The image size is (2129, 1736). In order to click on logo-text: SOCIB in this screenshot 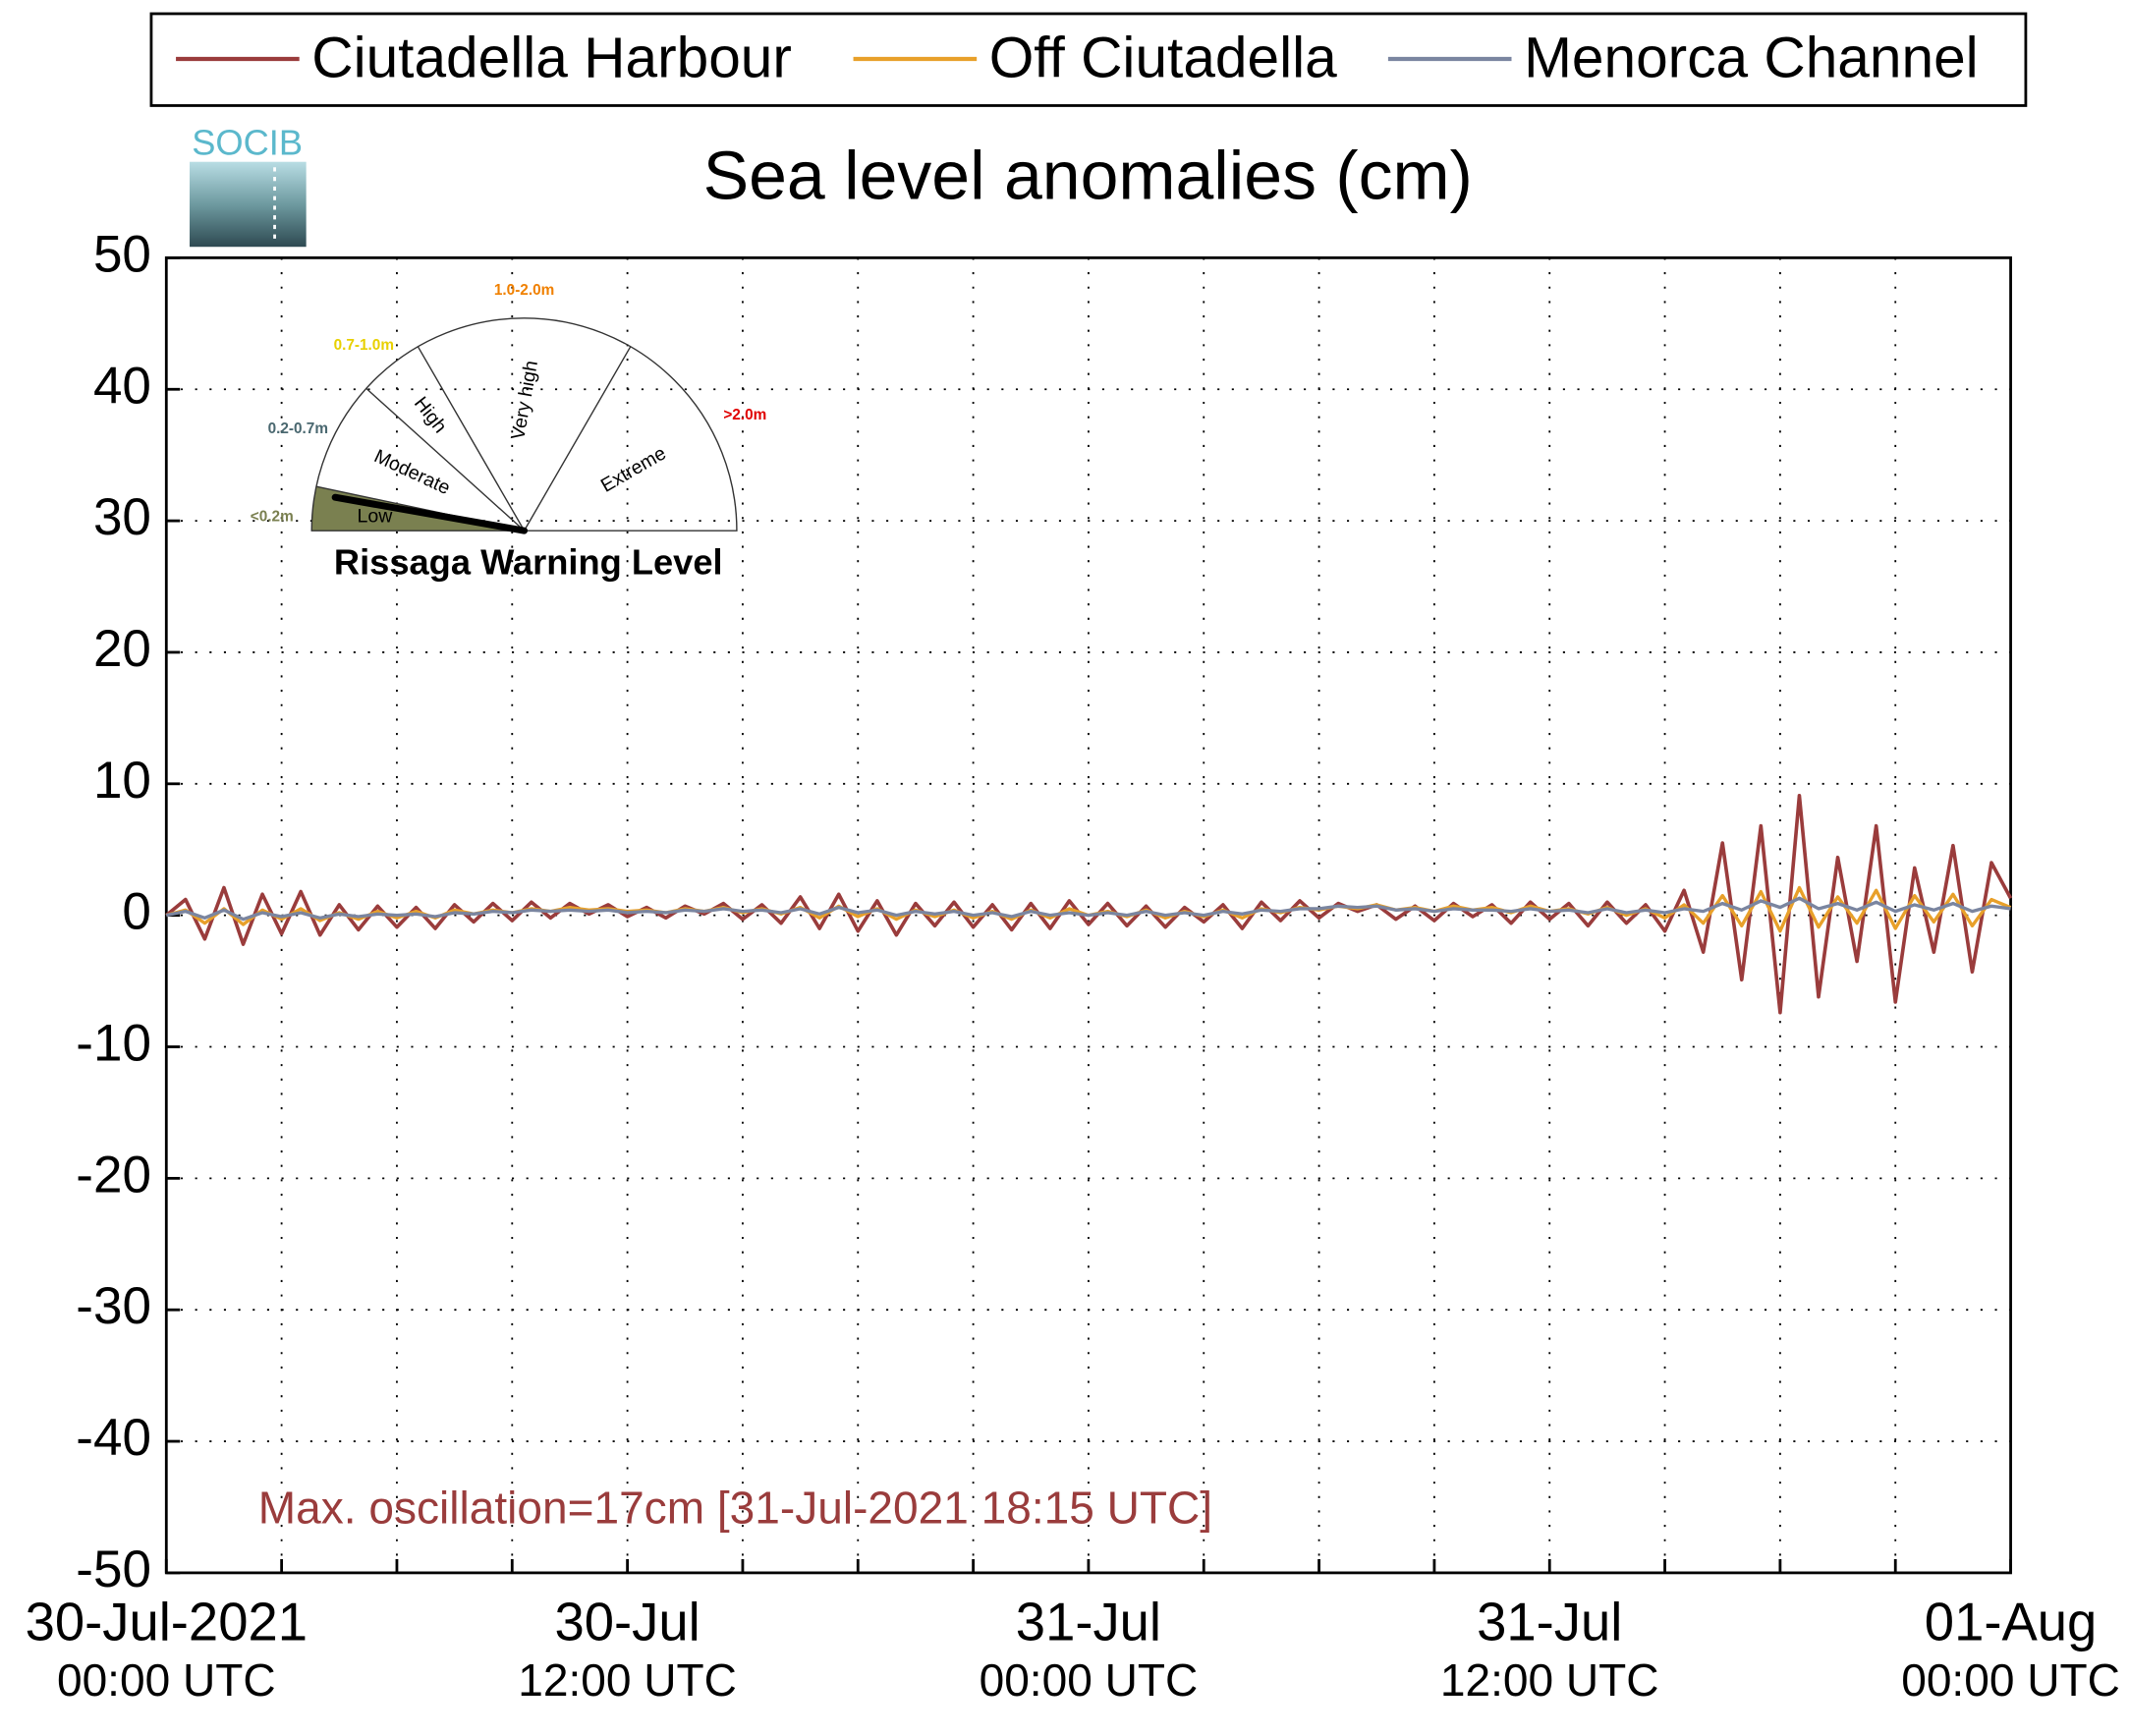, I will do `click(247, 143)`.